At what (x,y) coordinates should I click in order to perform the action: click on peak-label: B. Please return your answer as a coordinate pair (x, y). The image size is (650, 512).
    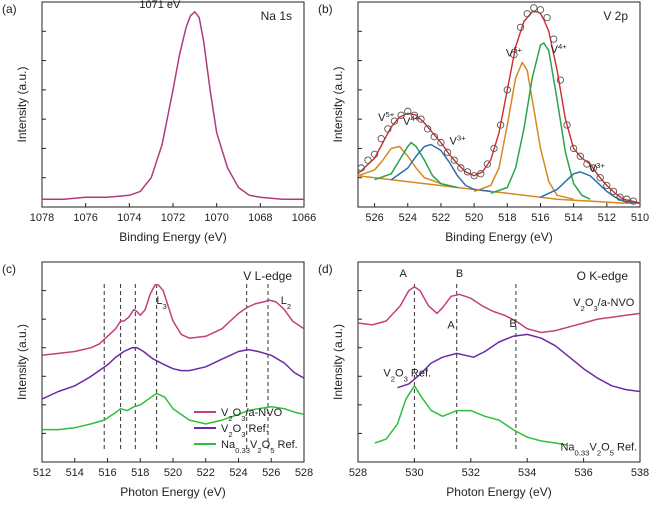
    Looking at the image, I should click on (459, 274).